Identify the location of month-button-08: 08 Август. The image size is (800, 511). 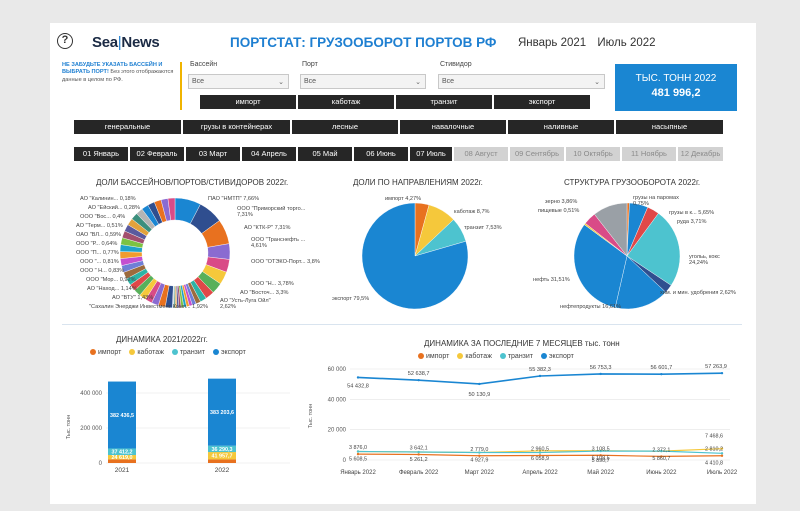
(481, 154).